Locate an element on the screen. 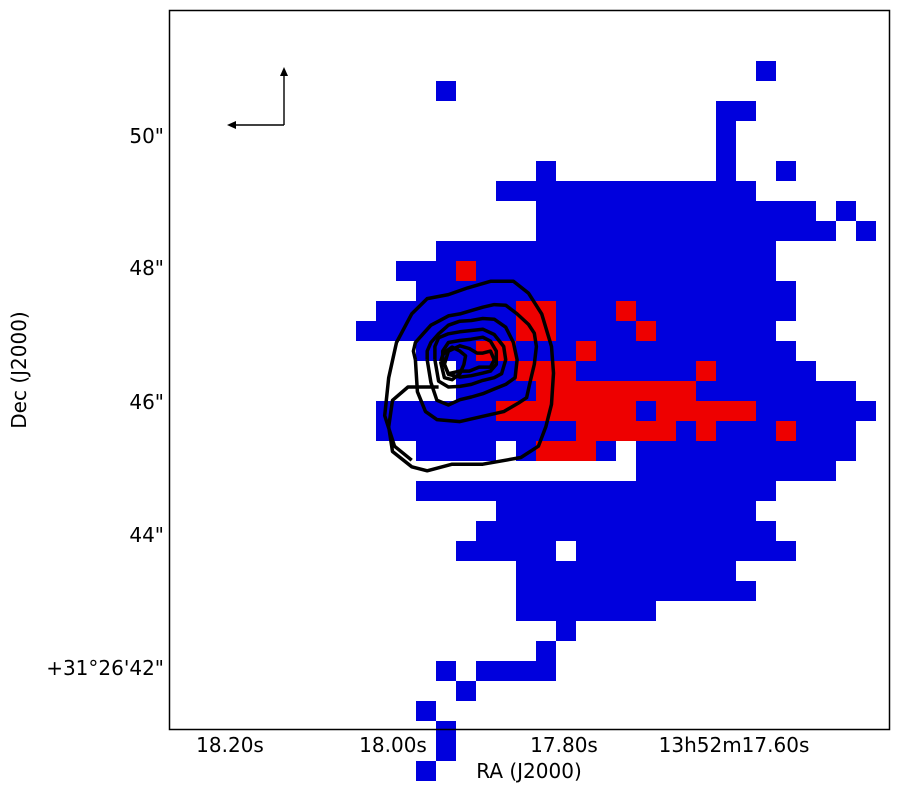  x-tick-label: 17.80s is located at coordinates (564, 745).